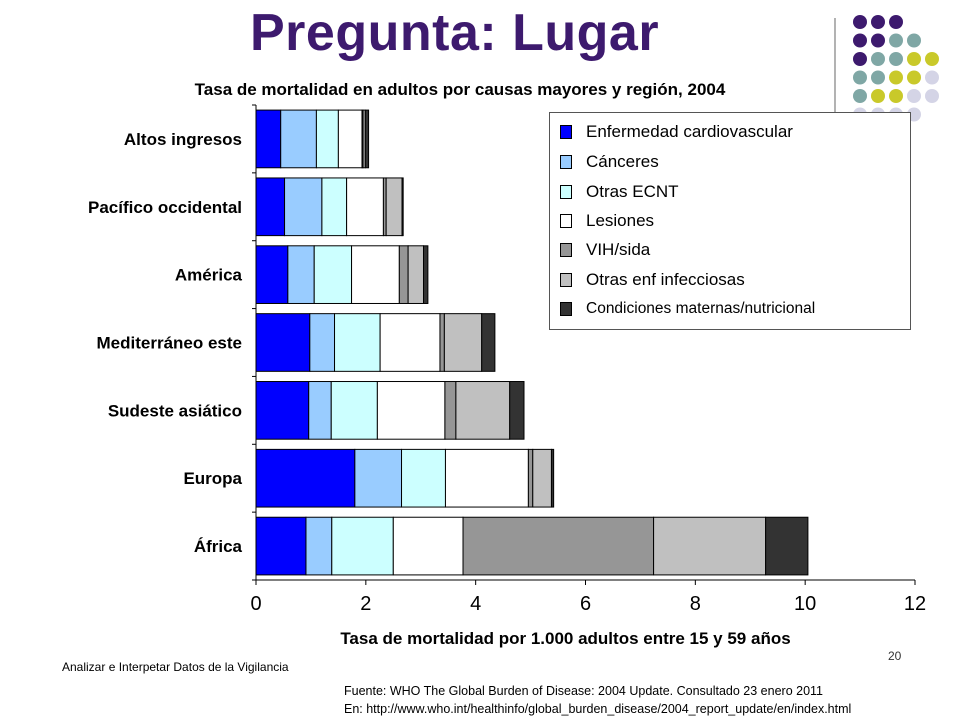  Describe the element at coordinates (209, 275) in the screenshot. I see `category-label: América` at that location.